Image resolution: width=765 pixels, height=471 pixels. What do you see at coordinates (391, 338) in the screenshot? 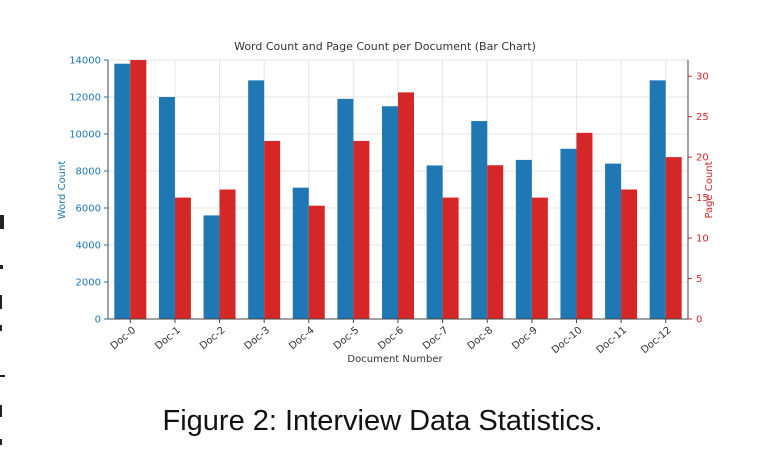
I see `tick-label-x: Doc-6` at bounding box center [391, 338].